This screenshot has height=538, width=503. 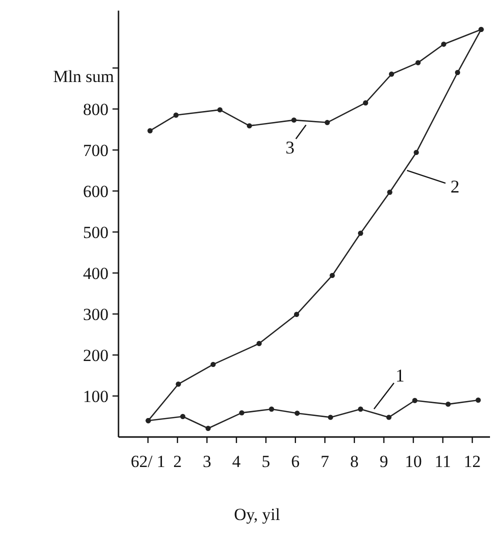 What do you see at coordinates (257, 514) in the screenshot?
I see `x-axis-title: Oy, yil` at bounding box center [257, 514].